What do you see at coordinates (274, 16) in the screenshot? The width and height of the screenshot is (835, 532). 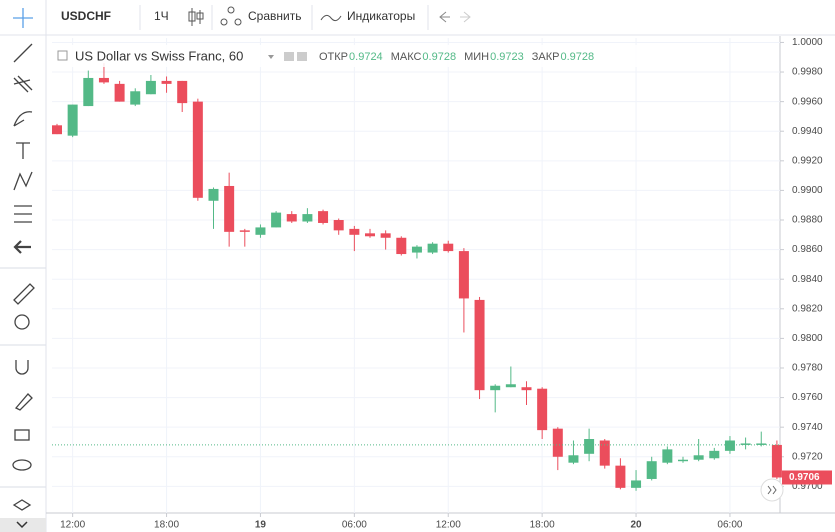 I see `compare-button: Сравнить` at bounding box center [274, 16].